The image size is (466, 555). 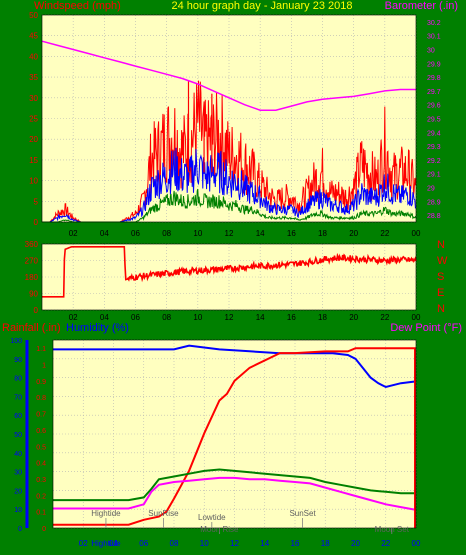 I want to click on barometer-line, so click(x=228, y=75).